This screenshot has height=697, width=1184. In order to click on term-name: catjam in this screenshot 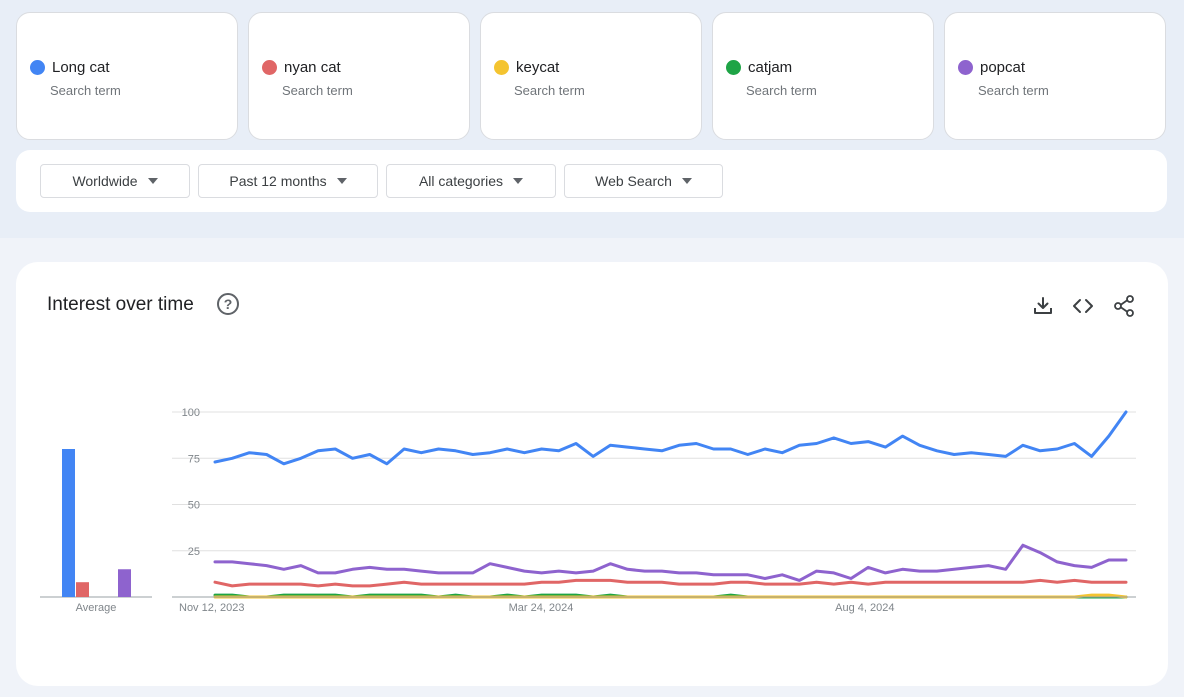, I will do `click(770, 67)`.